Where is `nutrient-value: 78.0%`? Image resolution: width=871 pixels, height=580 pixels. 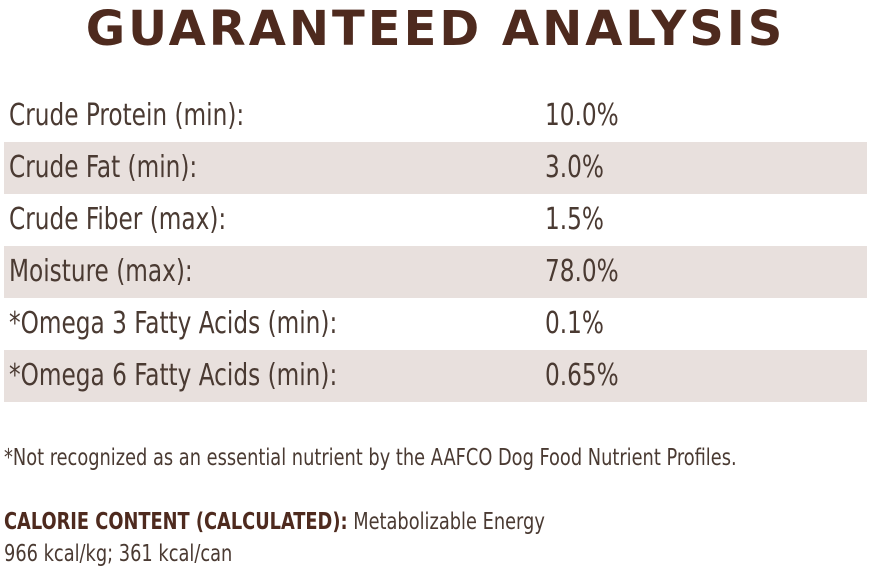
nutrient-value: 78.0% is located at coordinates (582, 271).